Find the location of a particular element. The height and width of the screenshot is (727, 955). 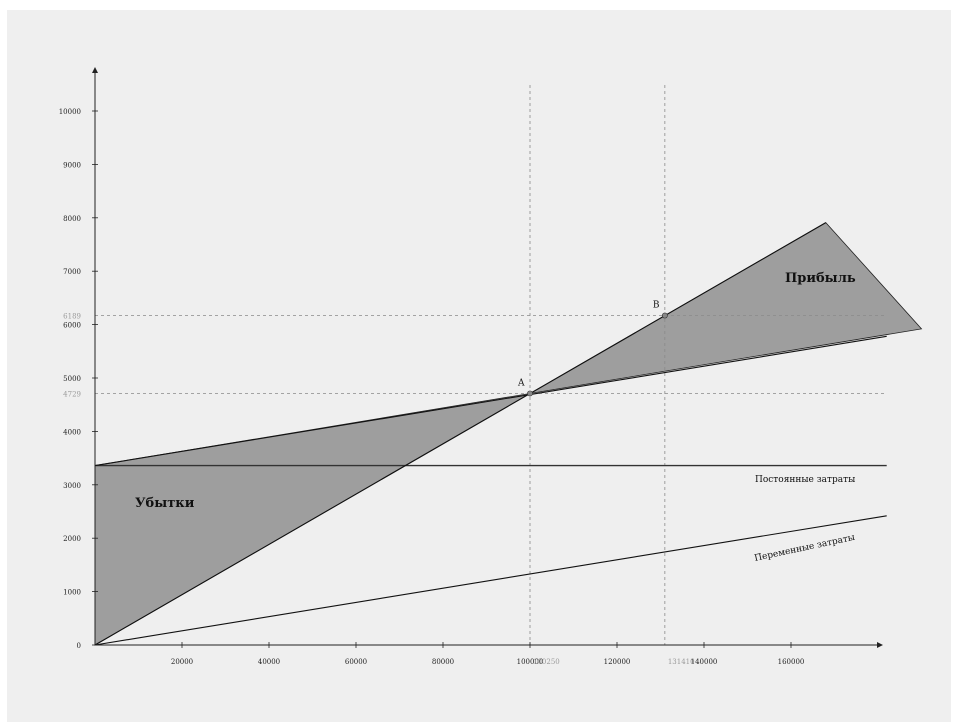

x-tick-label-3: 80000 is located at coordinates (443, 662).